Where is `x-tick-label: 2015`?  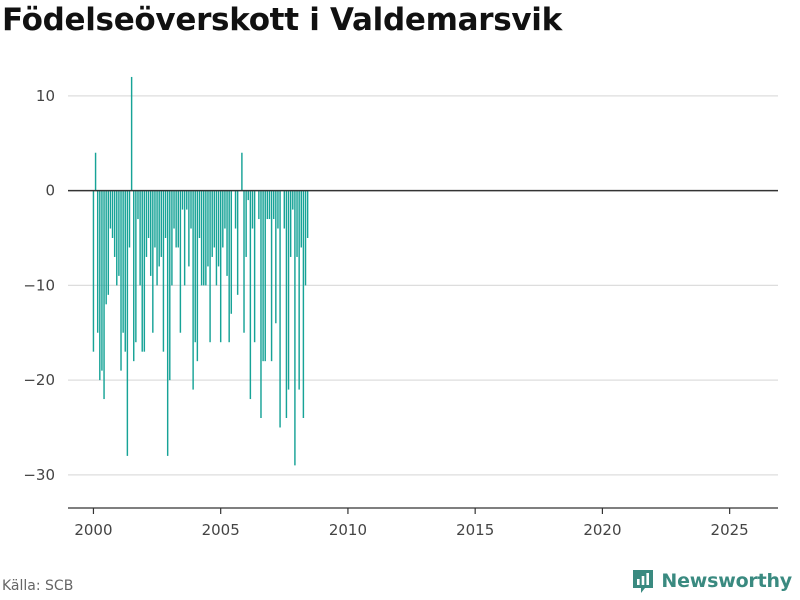 x-tick-label: 2015 is located at coordinates (475, 530).